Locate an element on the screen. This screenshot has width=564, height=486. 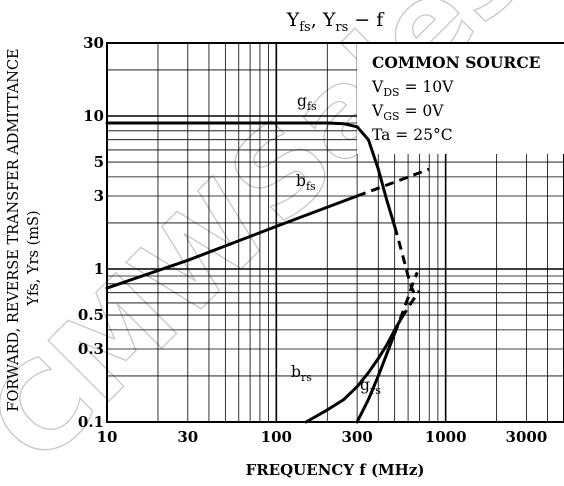
y-tick-label: 30 is located at coordinates (93, 43).